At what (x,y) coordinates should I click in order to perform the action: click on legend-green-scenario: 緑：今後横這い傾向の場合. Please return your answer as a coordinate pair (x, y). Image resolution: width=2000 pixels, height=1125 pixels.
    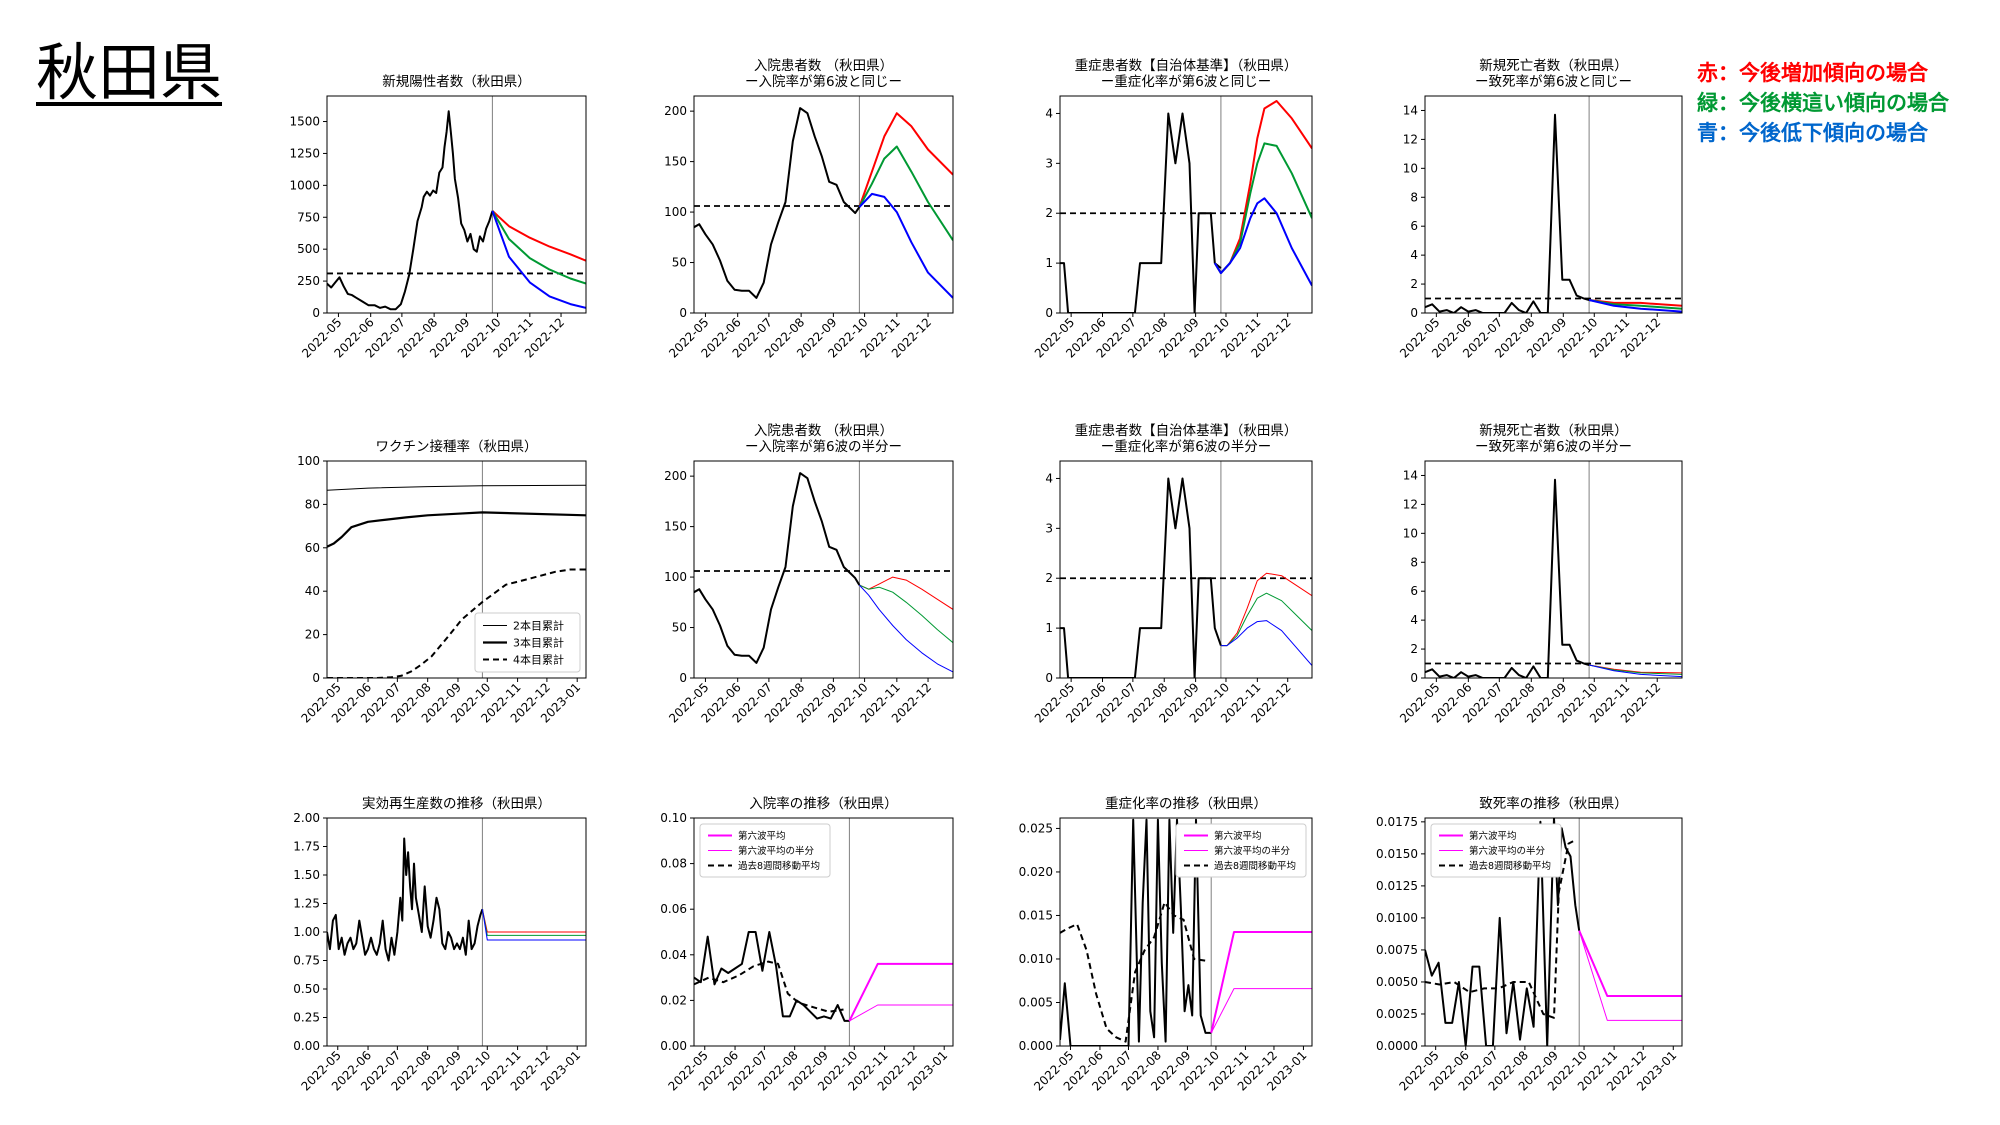
    Looking at the image, I should click on (1823, 103).